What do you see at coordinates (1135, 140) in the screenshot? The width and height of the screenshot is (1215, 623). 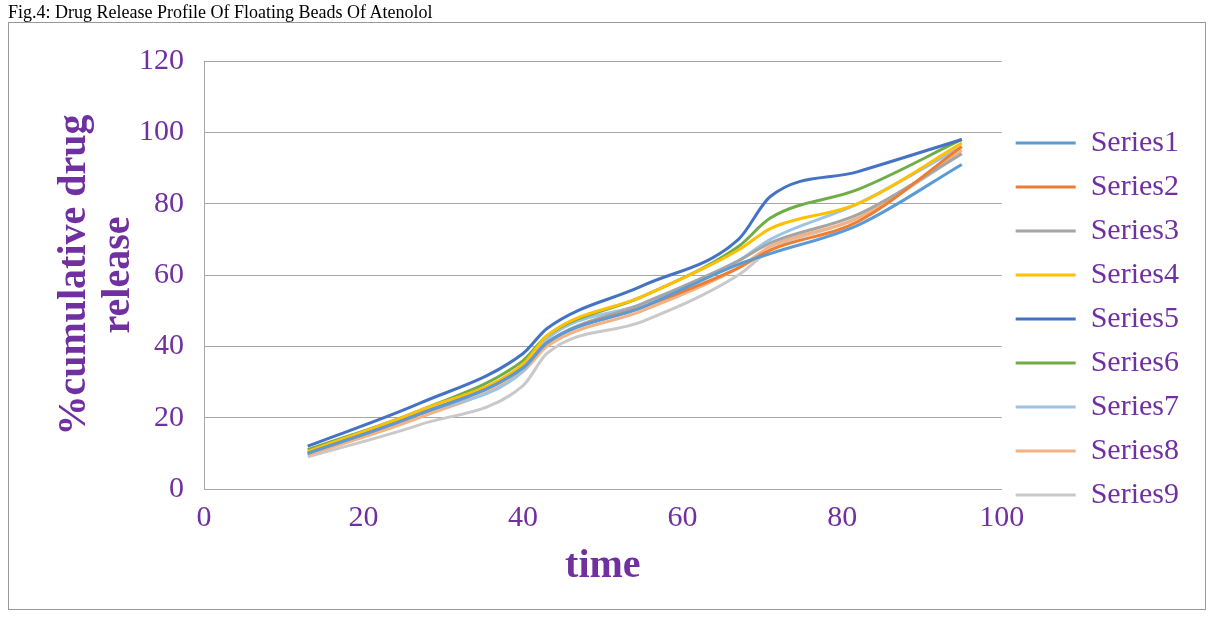 I see `legend-label: Series1` at bounding box center [1135, 140].